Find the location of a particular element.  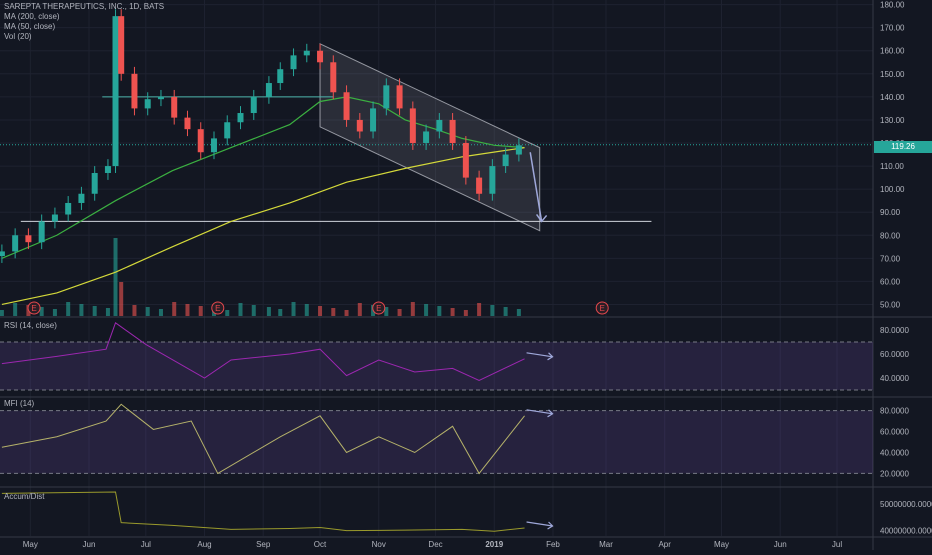

mfi-legend: MFI (14) is located at coordinates (19, 404).